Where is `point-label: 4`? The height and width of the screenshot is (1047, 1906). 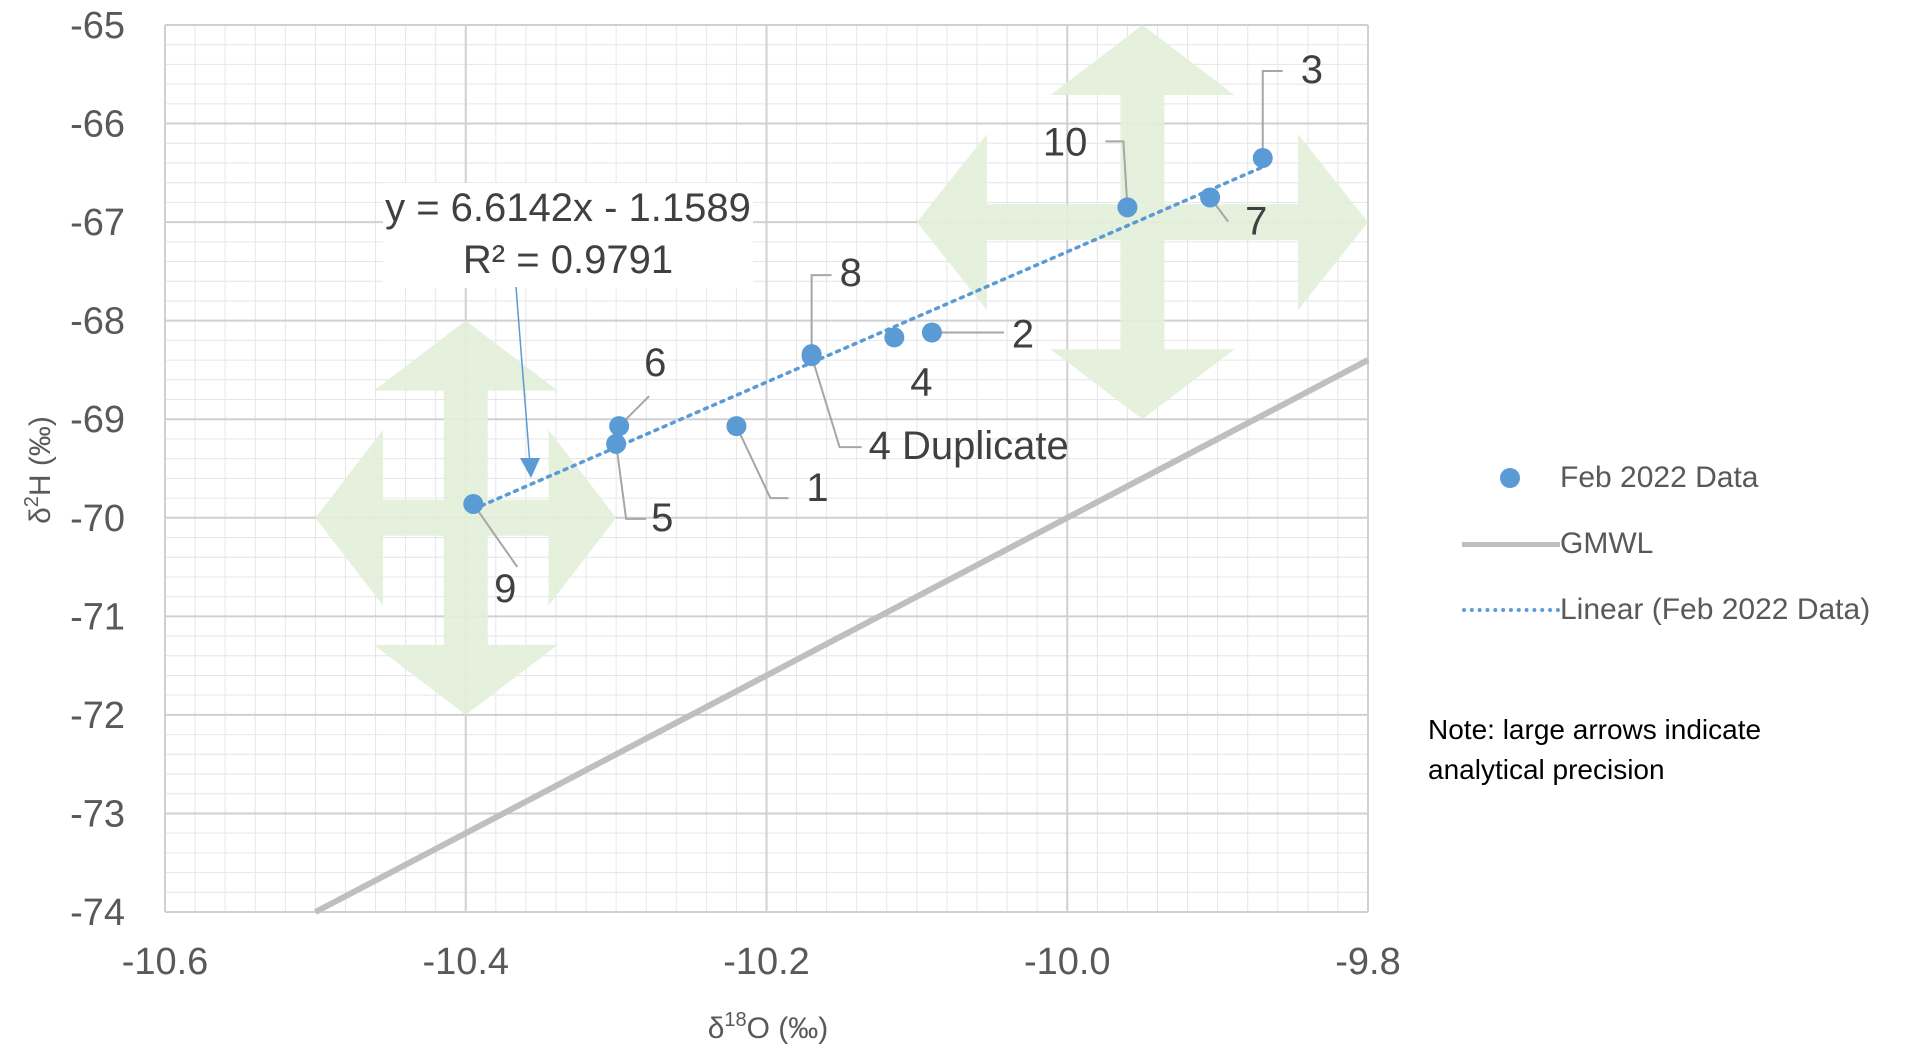 point-label: 4 is located at coordinates (921, 382).